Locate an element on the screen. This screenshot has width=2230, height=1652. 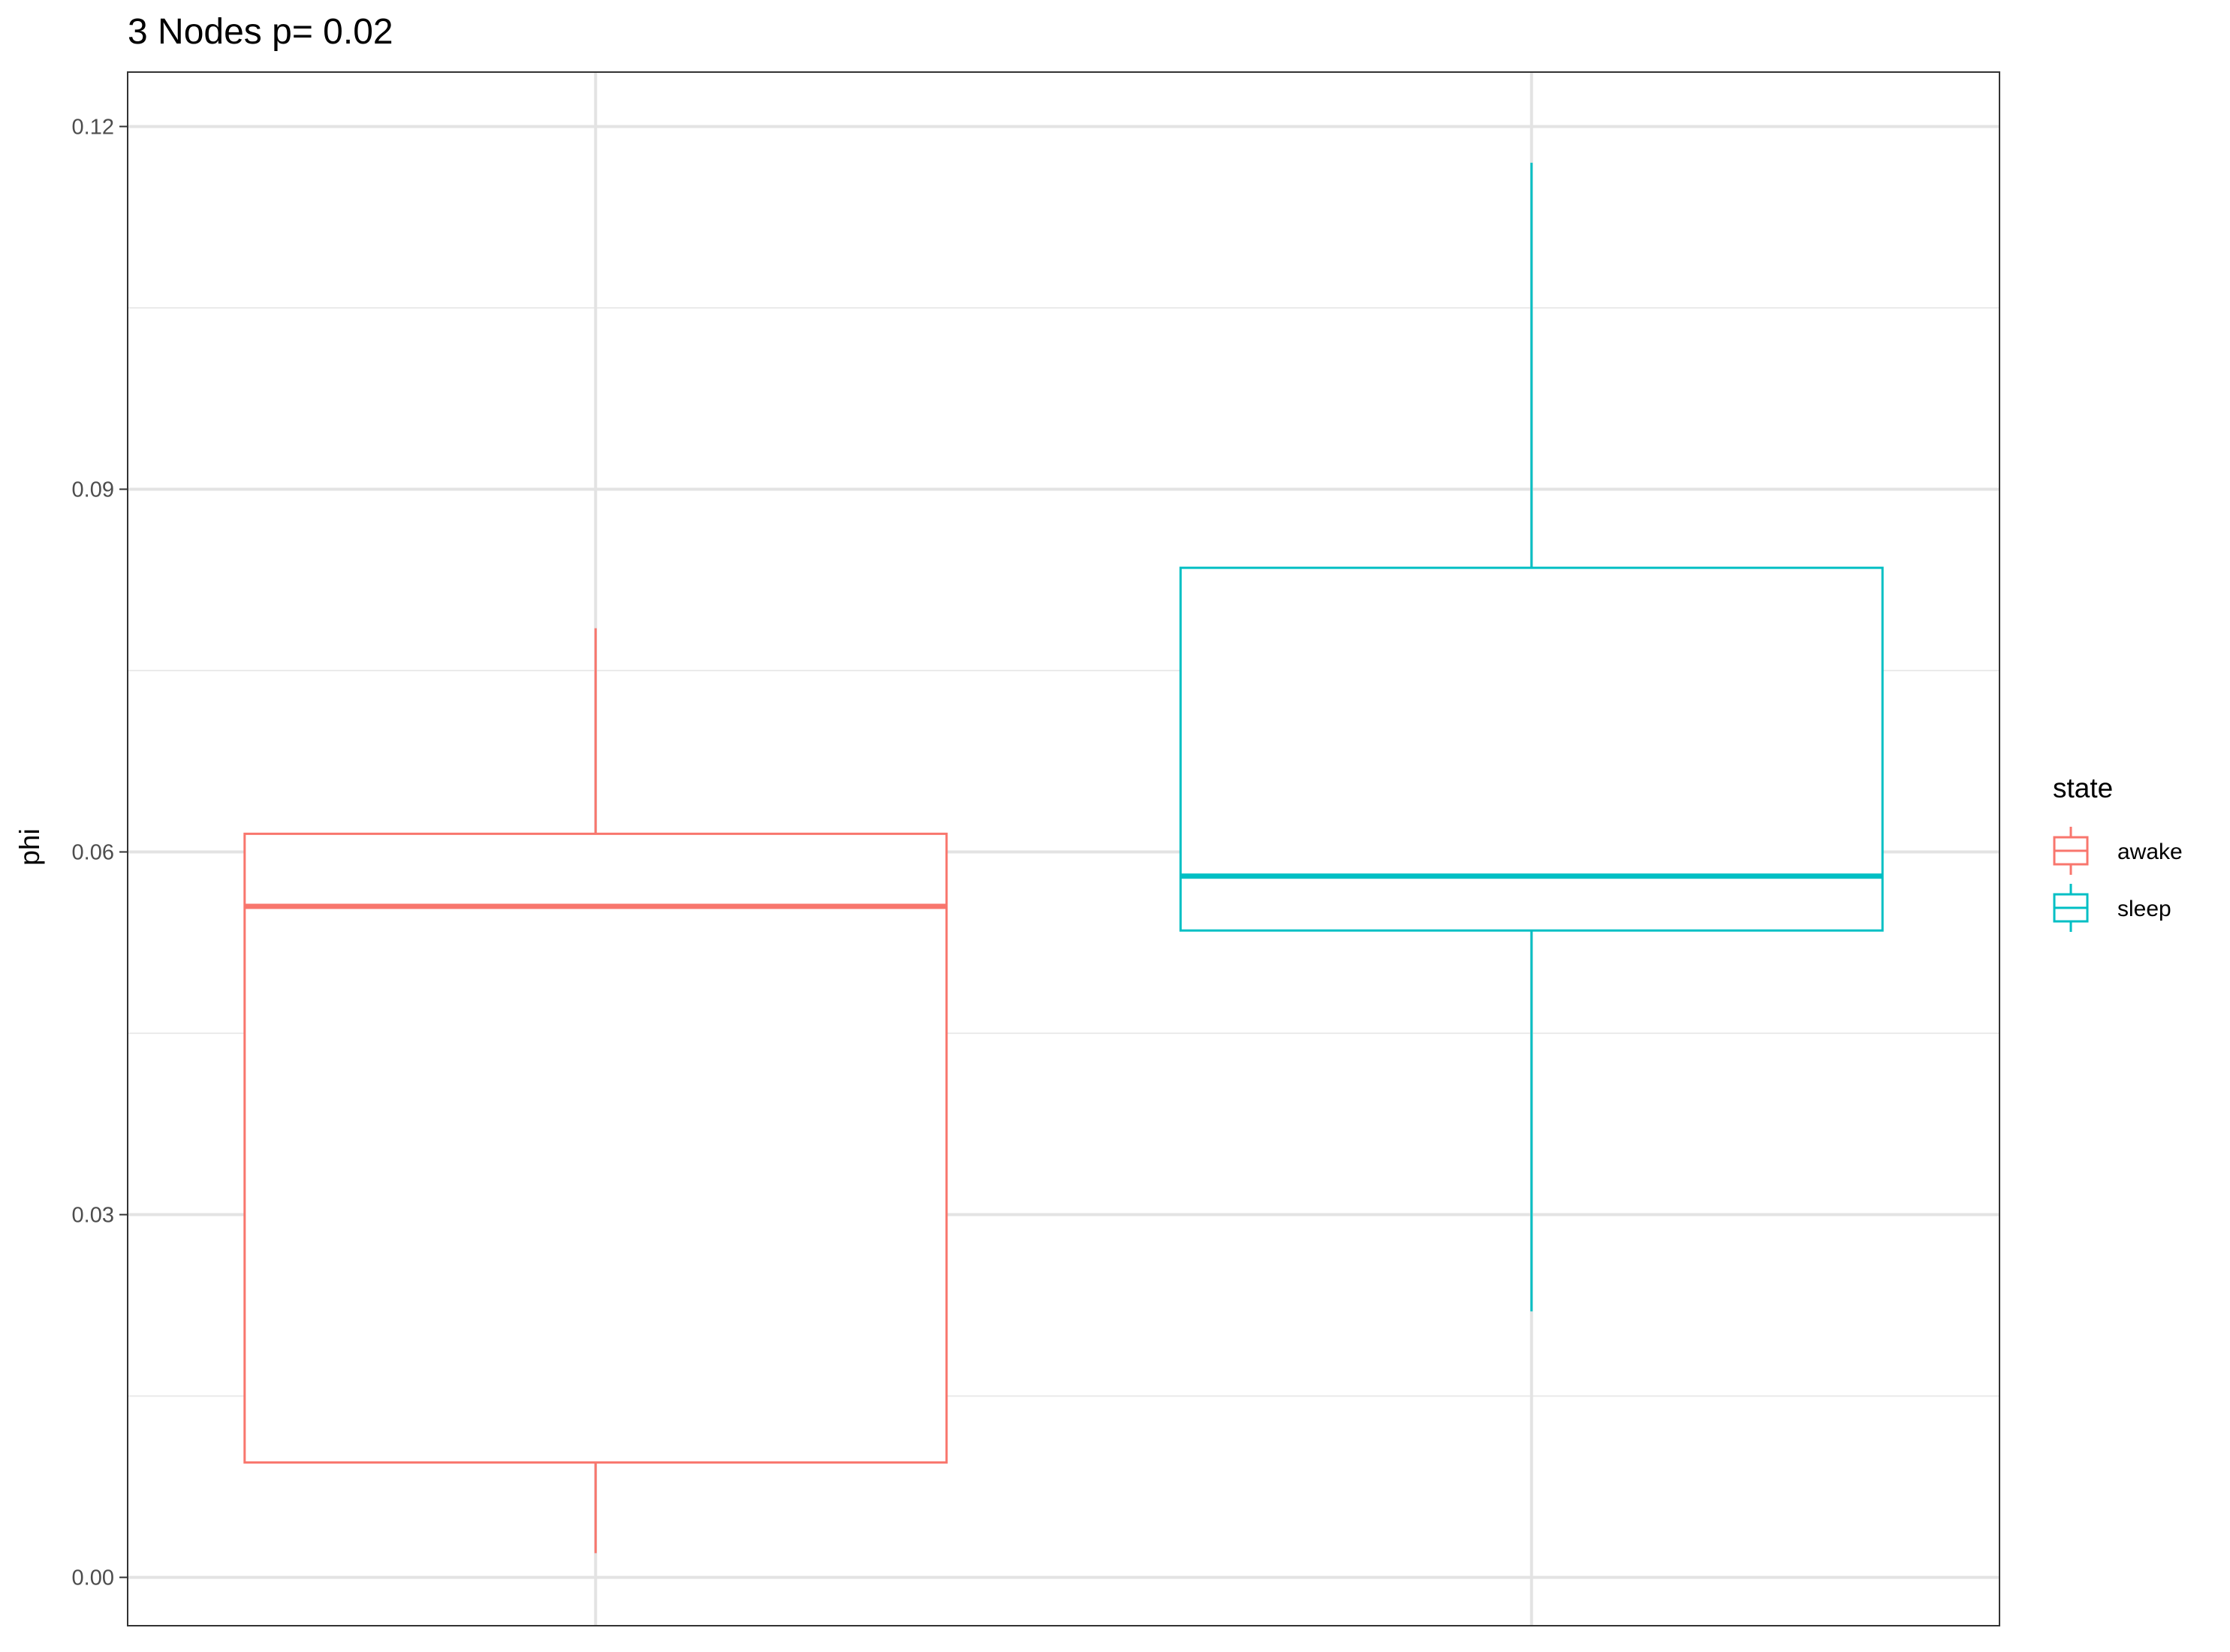
legend-item-awake: awake is located at coordinates (2118, 851).